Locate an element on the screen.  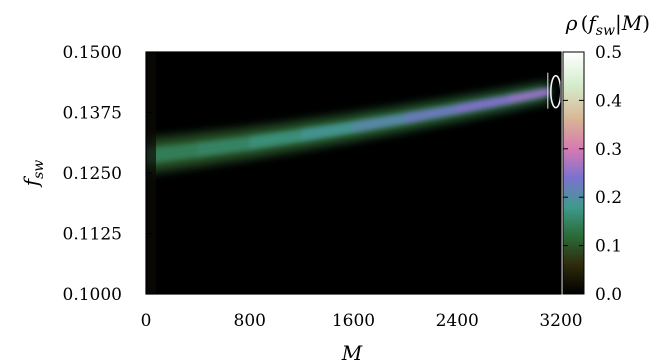
ridge-core is located at coordinates (348, 125).